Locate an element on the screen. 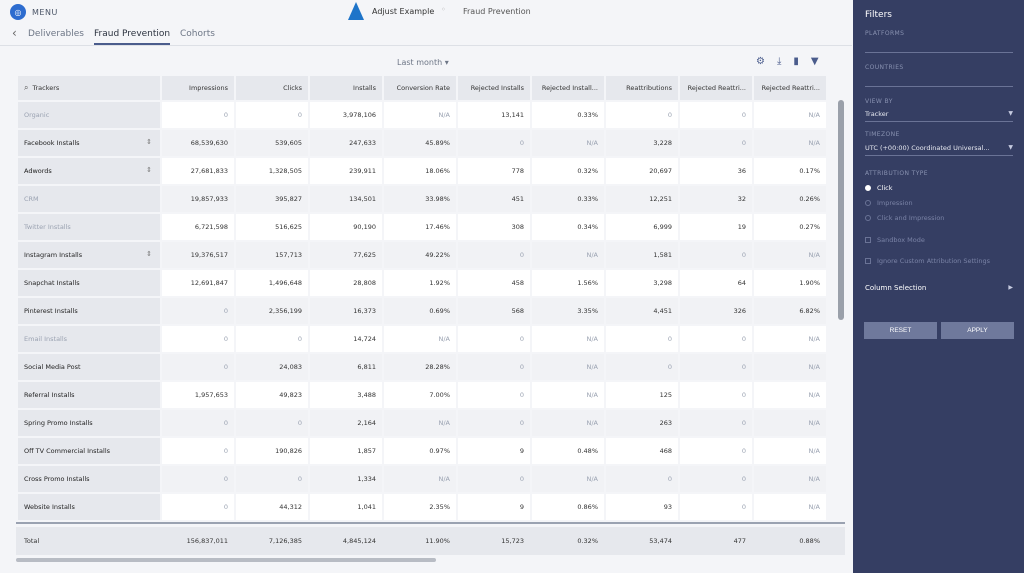  tracker-name: Off TV Commercial Installs is located at coordinates (89, 451).